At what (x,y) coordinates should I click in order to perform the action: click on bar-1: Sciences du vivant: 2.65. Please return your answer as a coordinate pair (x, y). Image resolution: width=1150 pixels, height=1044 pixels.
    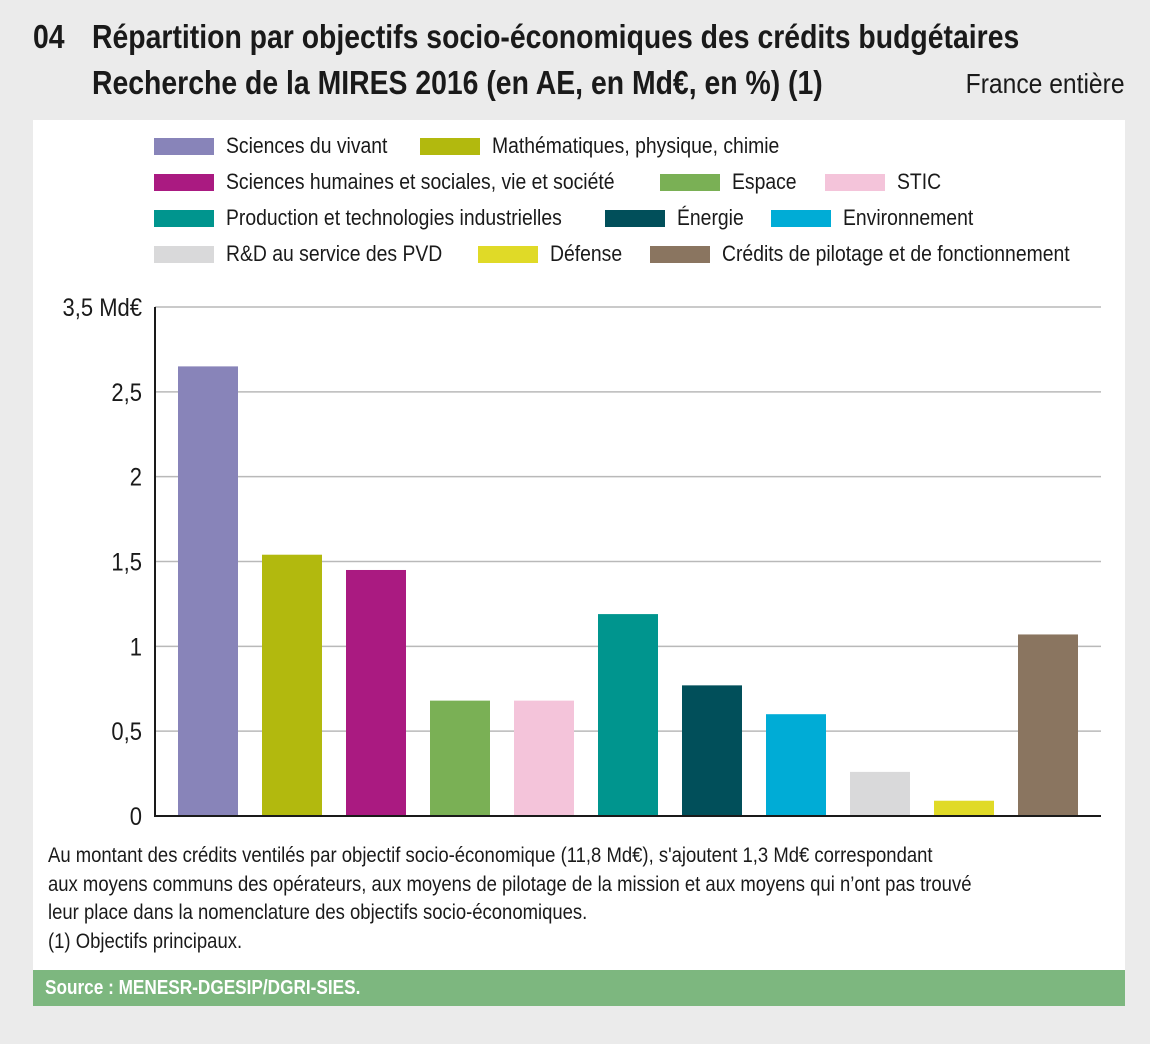
    Looking at the image, I should click on (208, 591).